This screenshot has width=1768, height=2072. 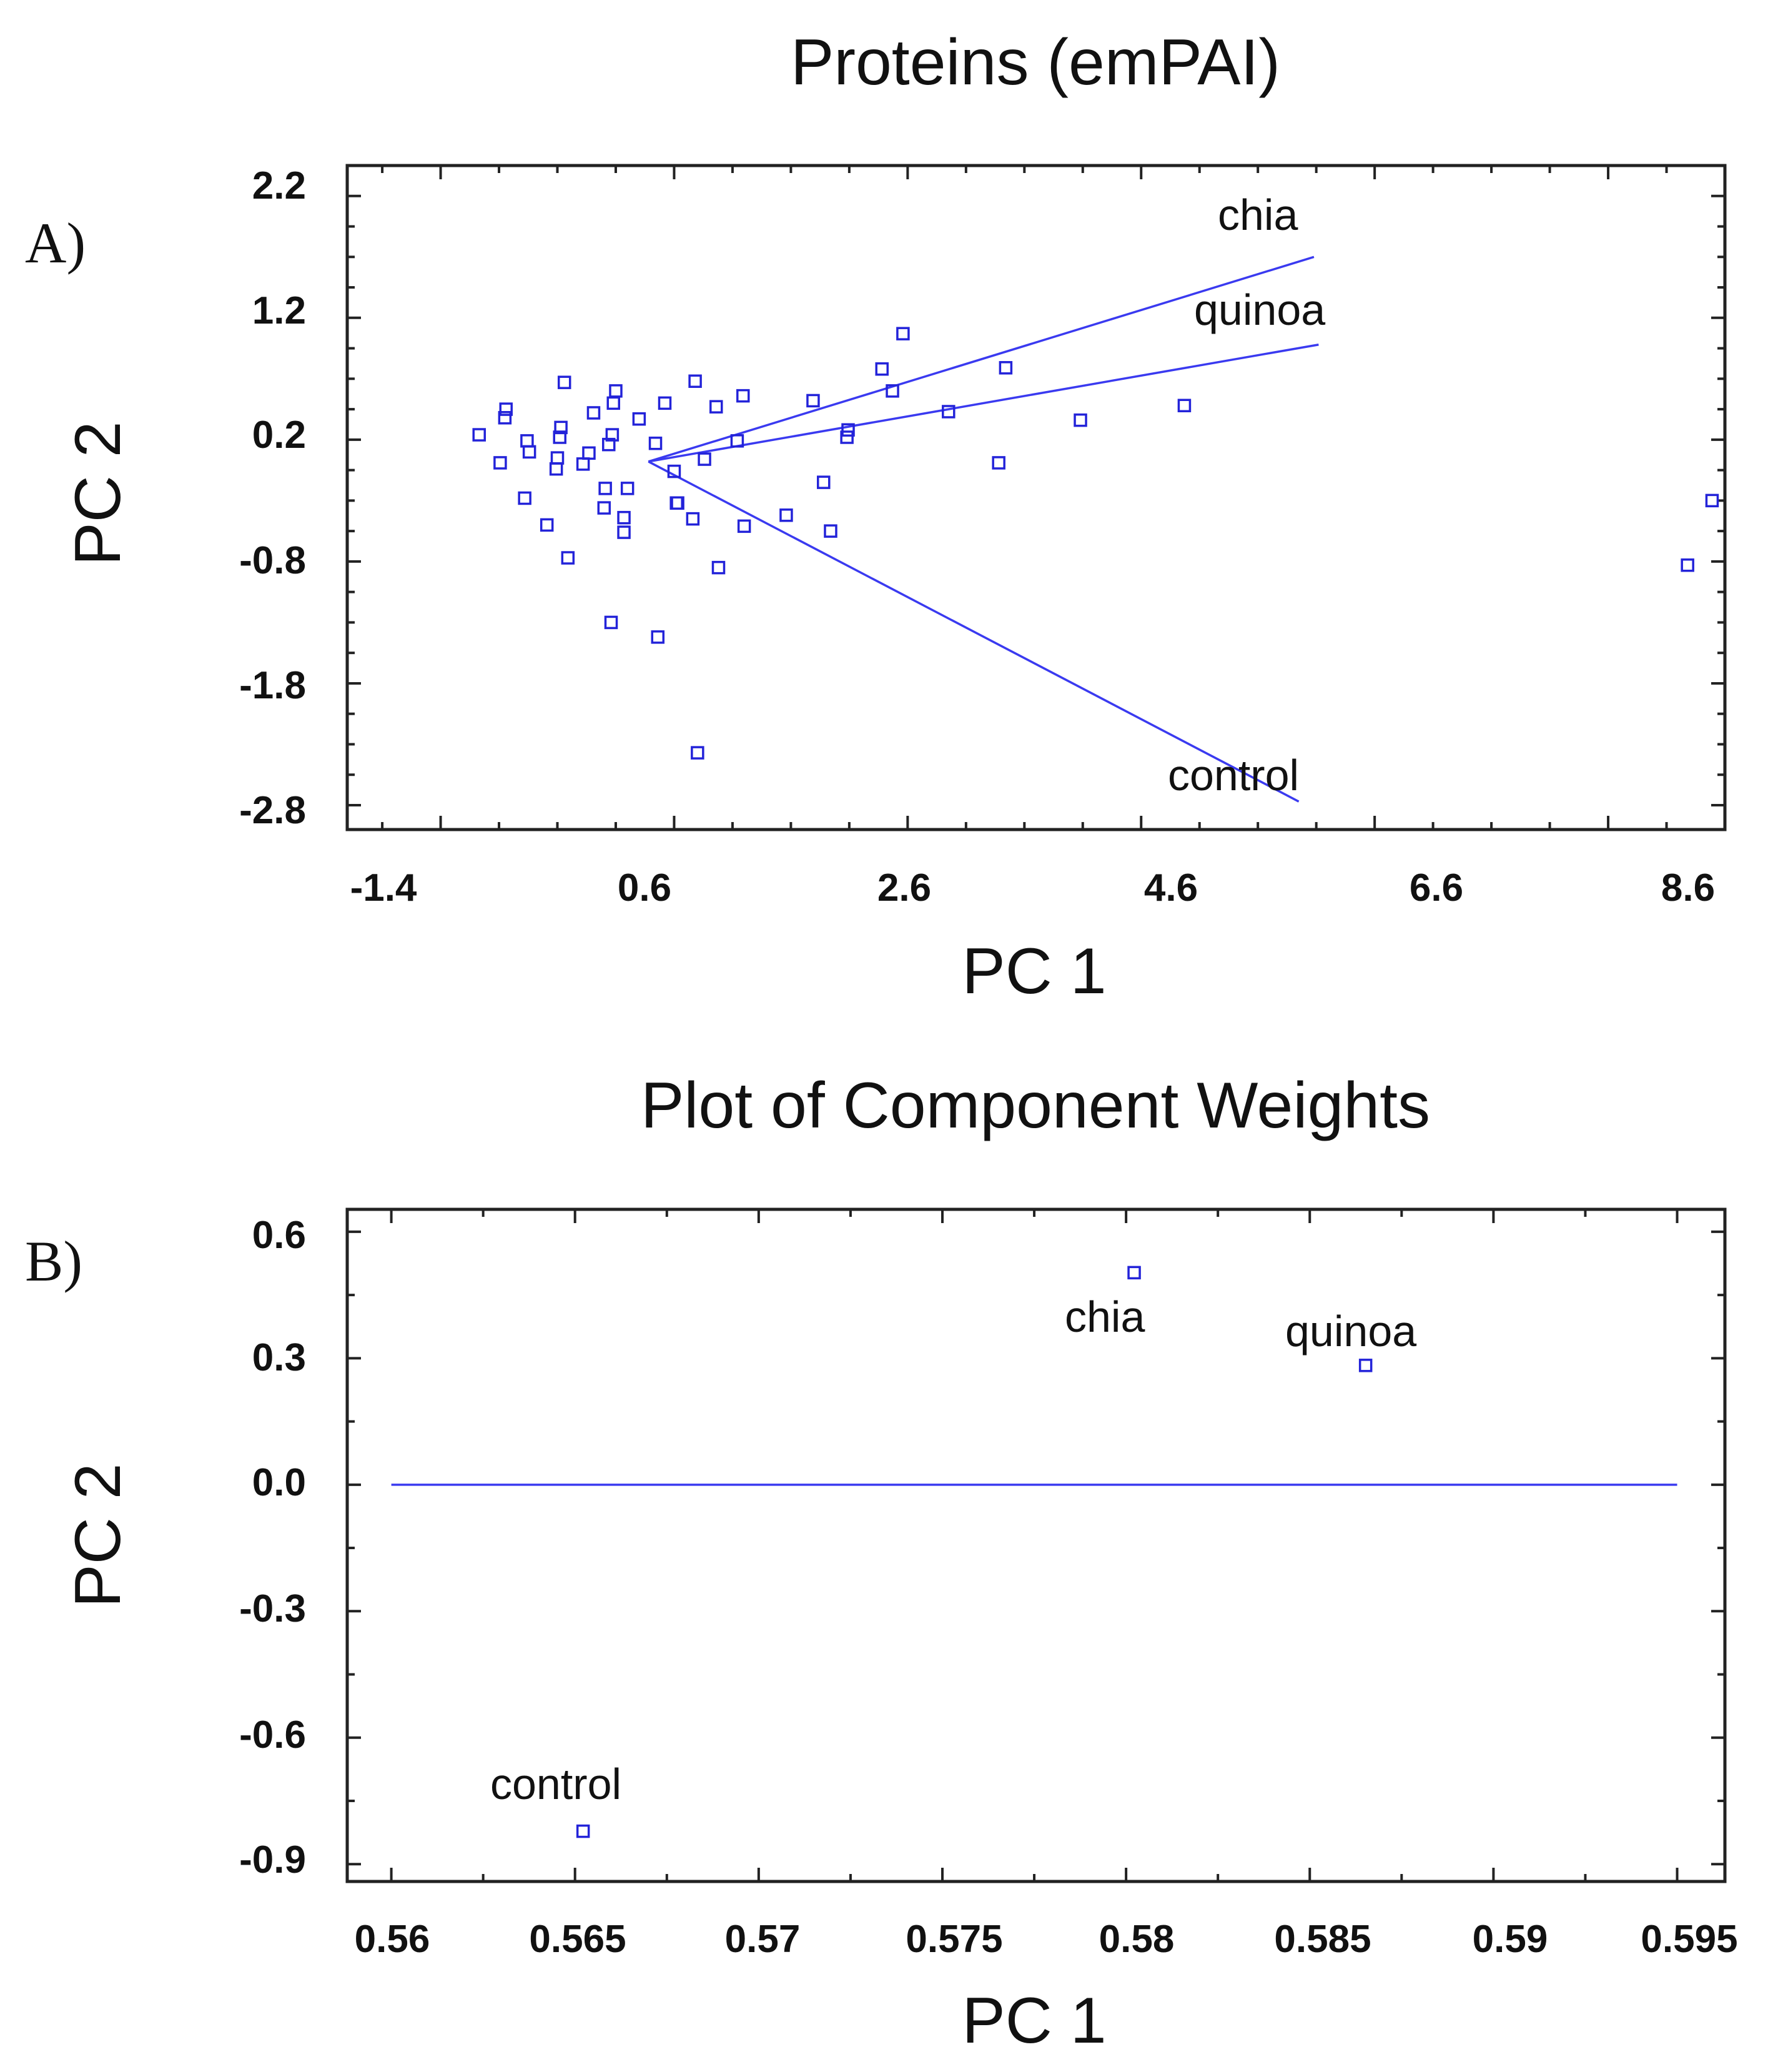 What do you see at coordinates (1258, 215) in the screenshot?
I see `vector-label-chia: chia` at bounding box center [1258, 215].